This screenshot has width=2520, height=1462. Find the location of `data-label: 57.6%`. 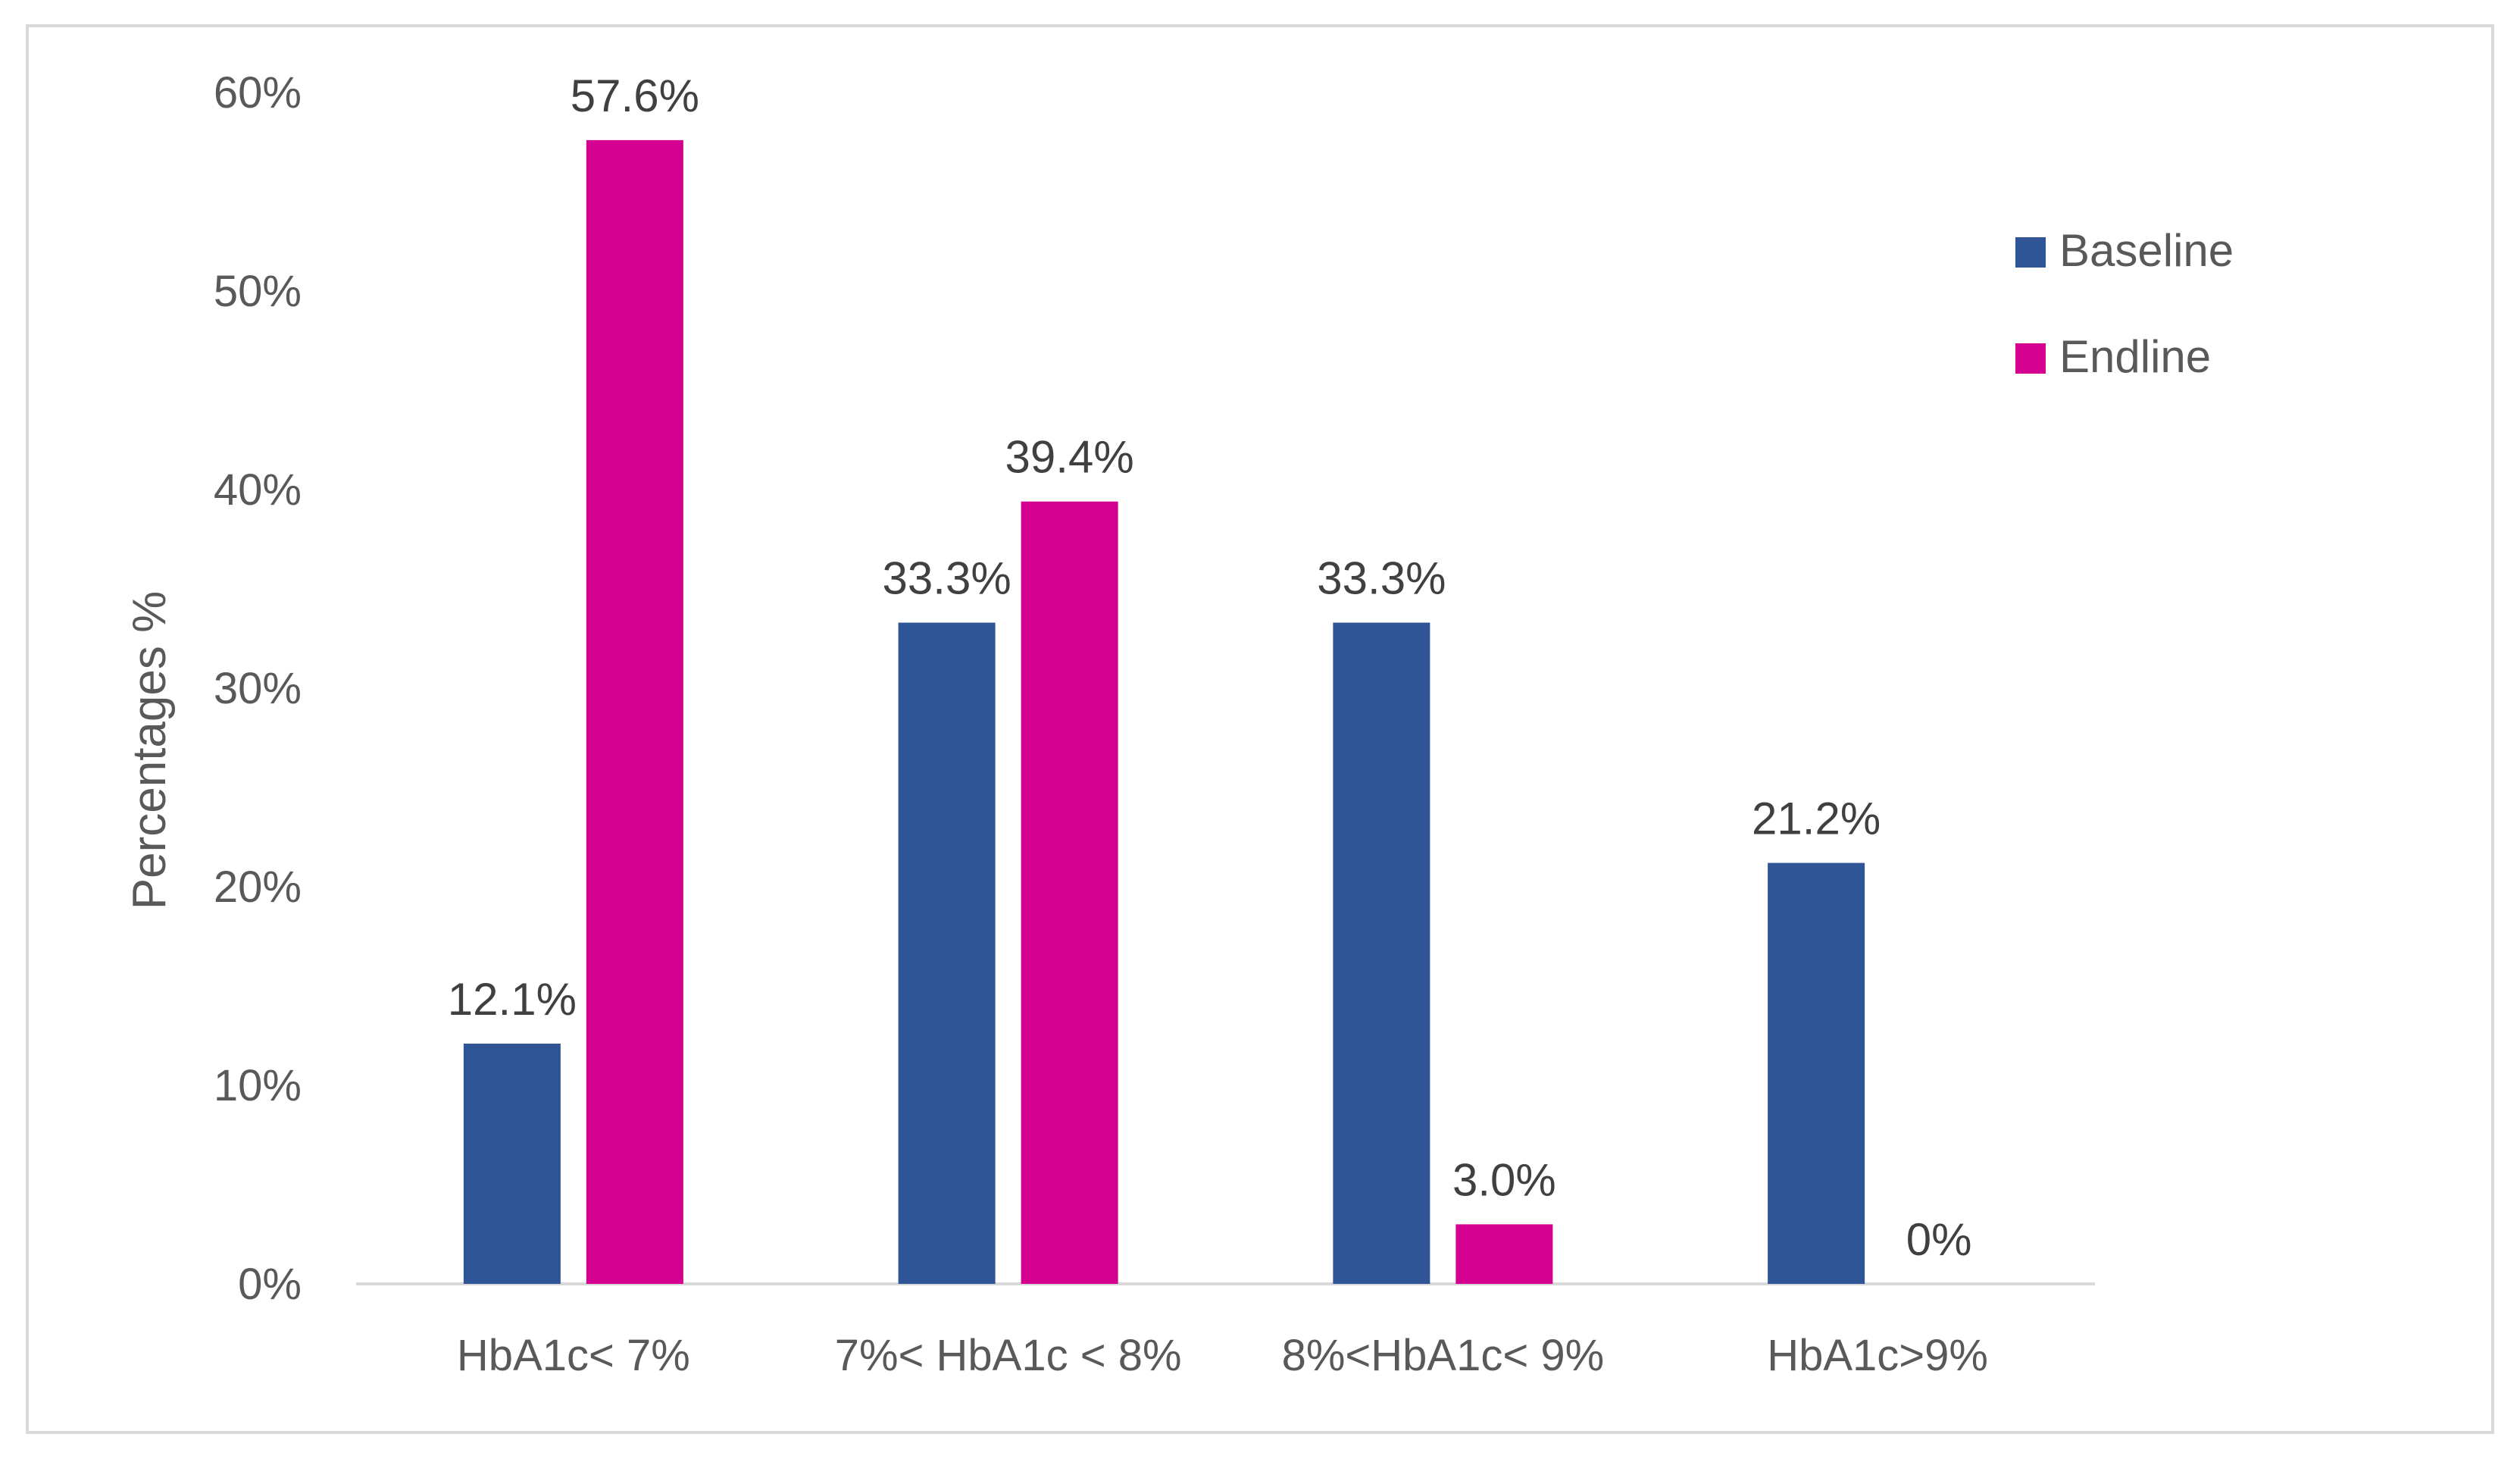

data-label: 57.6% is located at coordinates (635, 95).